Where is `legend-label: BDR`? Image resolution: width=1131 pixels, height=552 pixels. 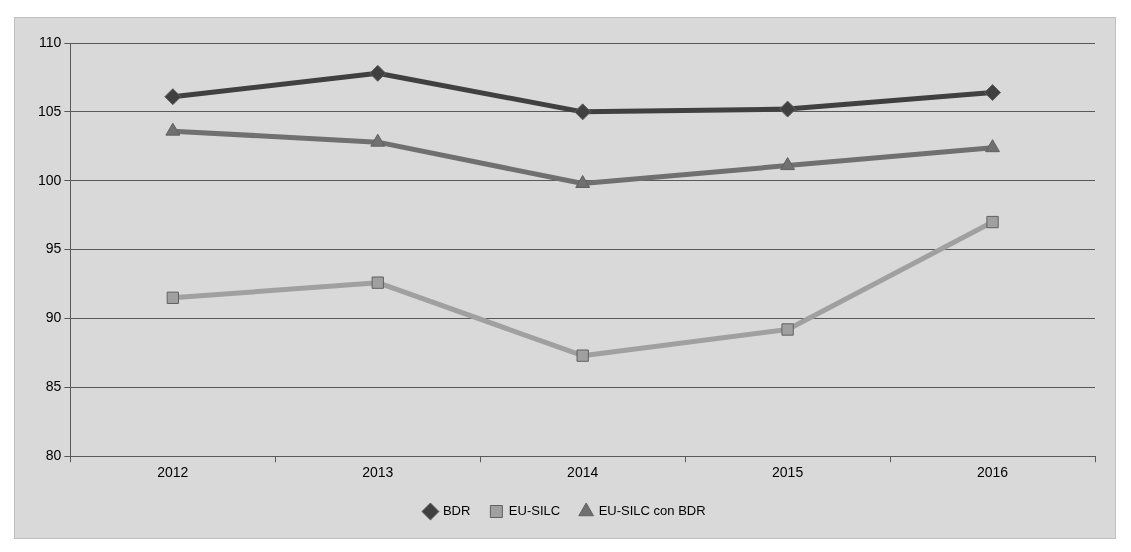
legend-label: BDR is located at coordinates (456, 511).